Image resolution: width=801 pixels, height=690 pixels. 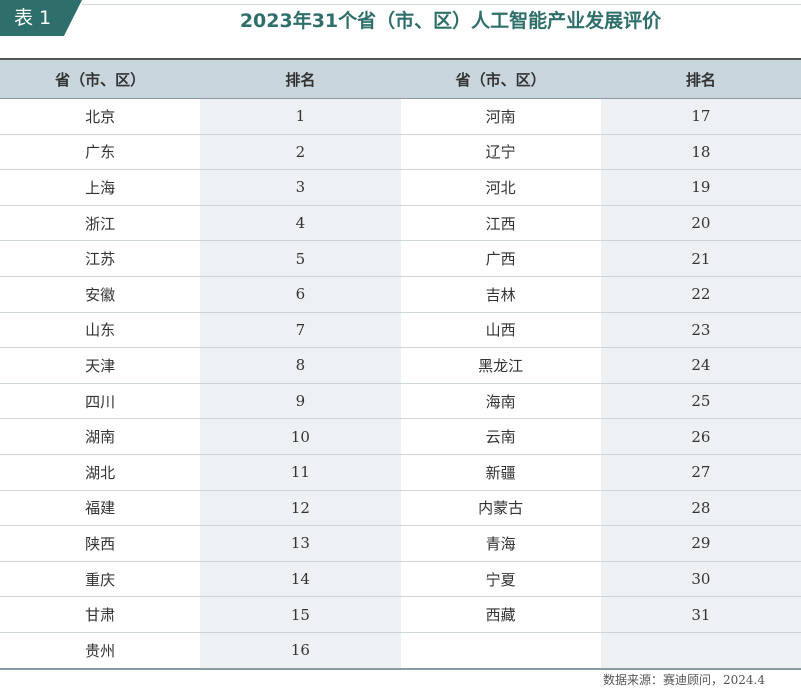 I want to click on header-row: 省（市、区） 排名 省（市、区） 排名, so click(x=400, y=78).